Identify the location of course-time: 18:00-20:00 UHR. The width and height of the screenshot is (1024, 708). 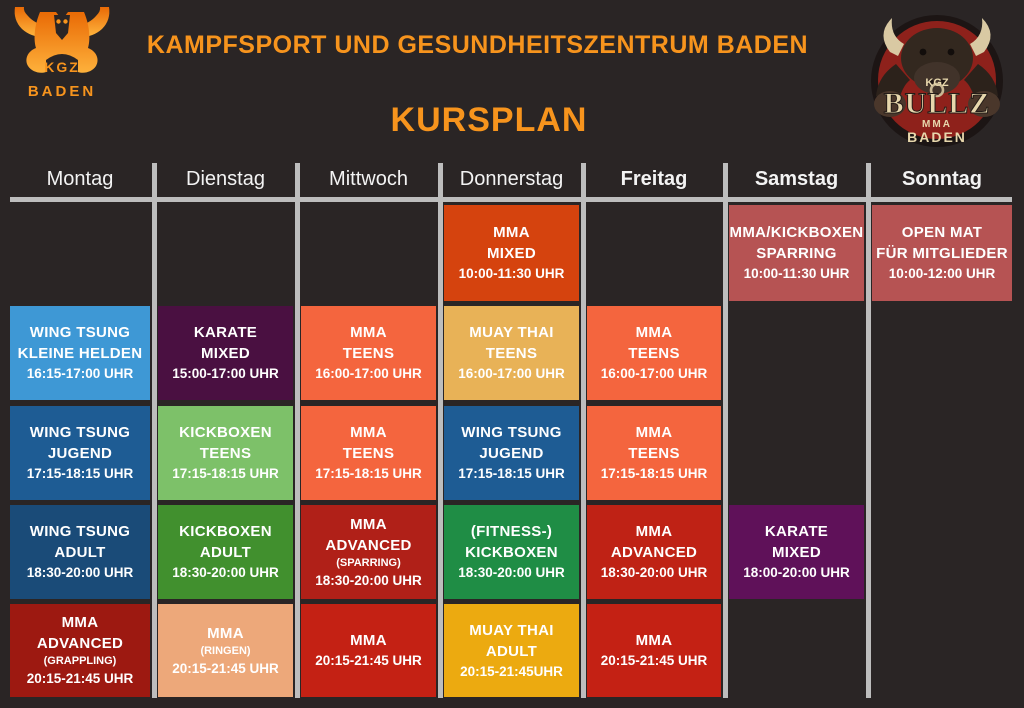
(796, 572).